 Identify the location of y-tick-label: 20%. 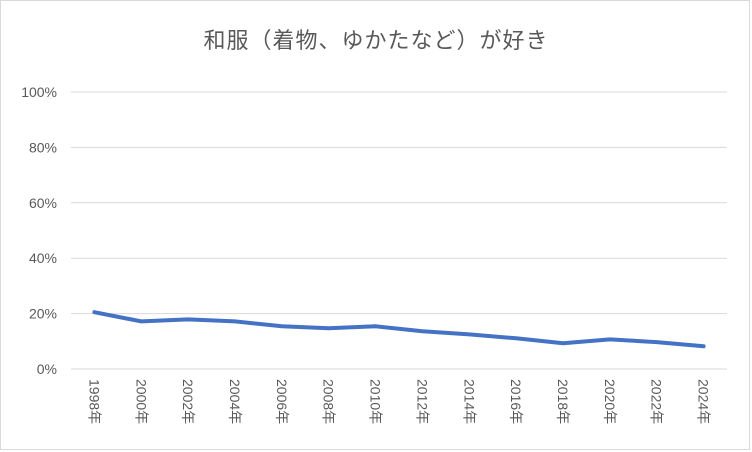
(43, 314).